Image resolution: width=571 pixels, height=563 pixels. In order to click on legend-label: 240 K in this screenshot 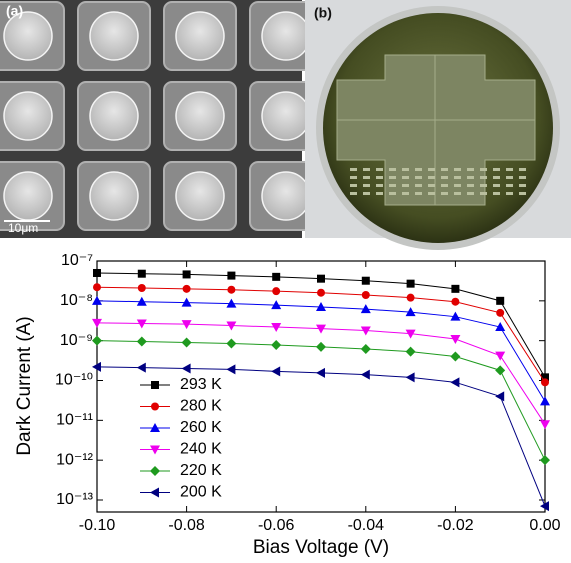, I will do `click(201, 449)`.